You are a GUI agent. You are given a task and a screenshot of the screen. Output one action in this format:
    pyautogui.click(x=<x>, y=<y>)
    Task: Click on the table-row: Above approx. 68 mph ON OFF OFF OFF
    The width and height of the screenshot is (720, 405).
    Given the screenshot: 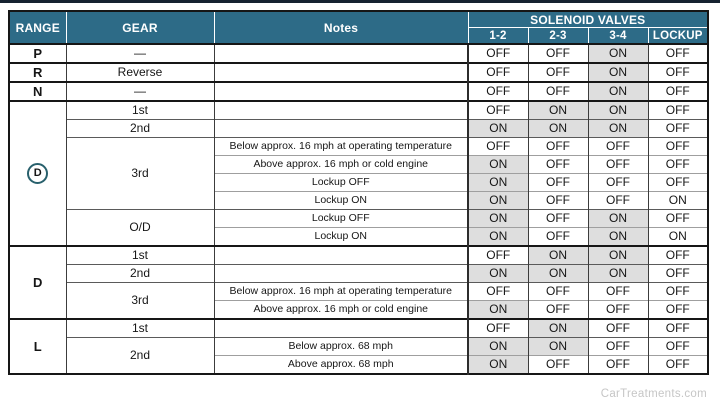 What is the action you would take?
    pyautogui.click(x=358, y=364)
    